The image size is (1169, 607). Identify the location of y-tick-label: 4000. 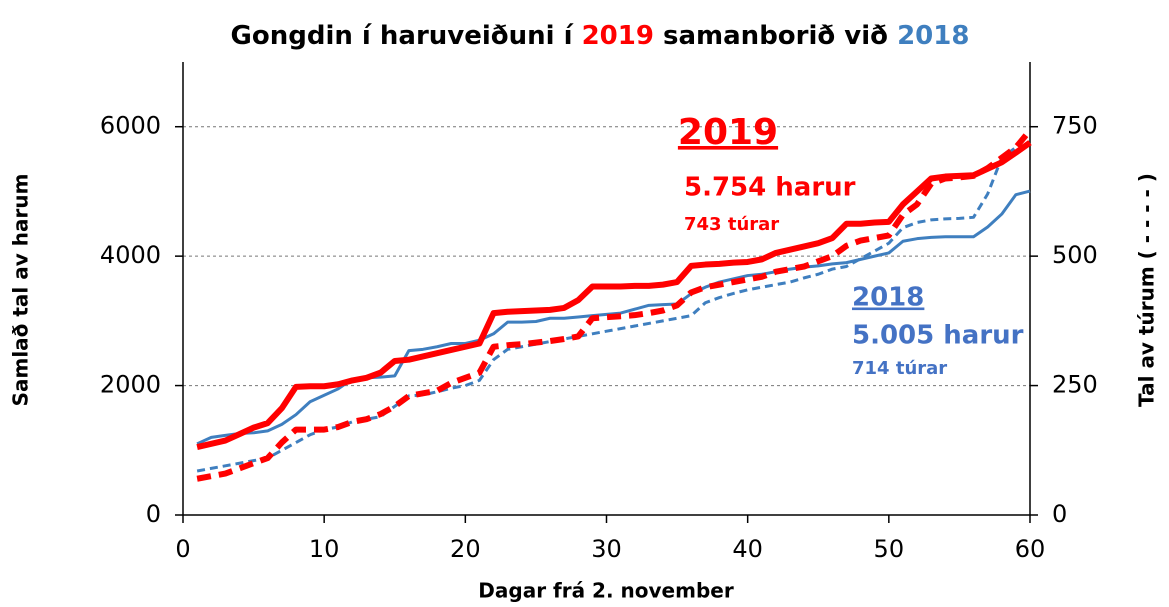
(130, 255).